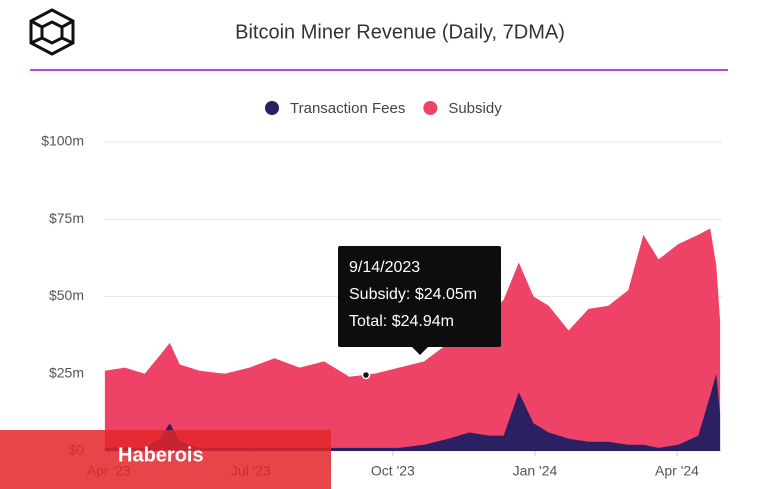 This screenshot has height=489, width=757. I want to click on tooltip-date: 9/14/2023, so click(384, 267).